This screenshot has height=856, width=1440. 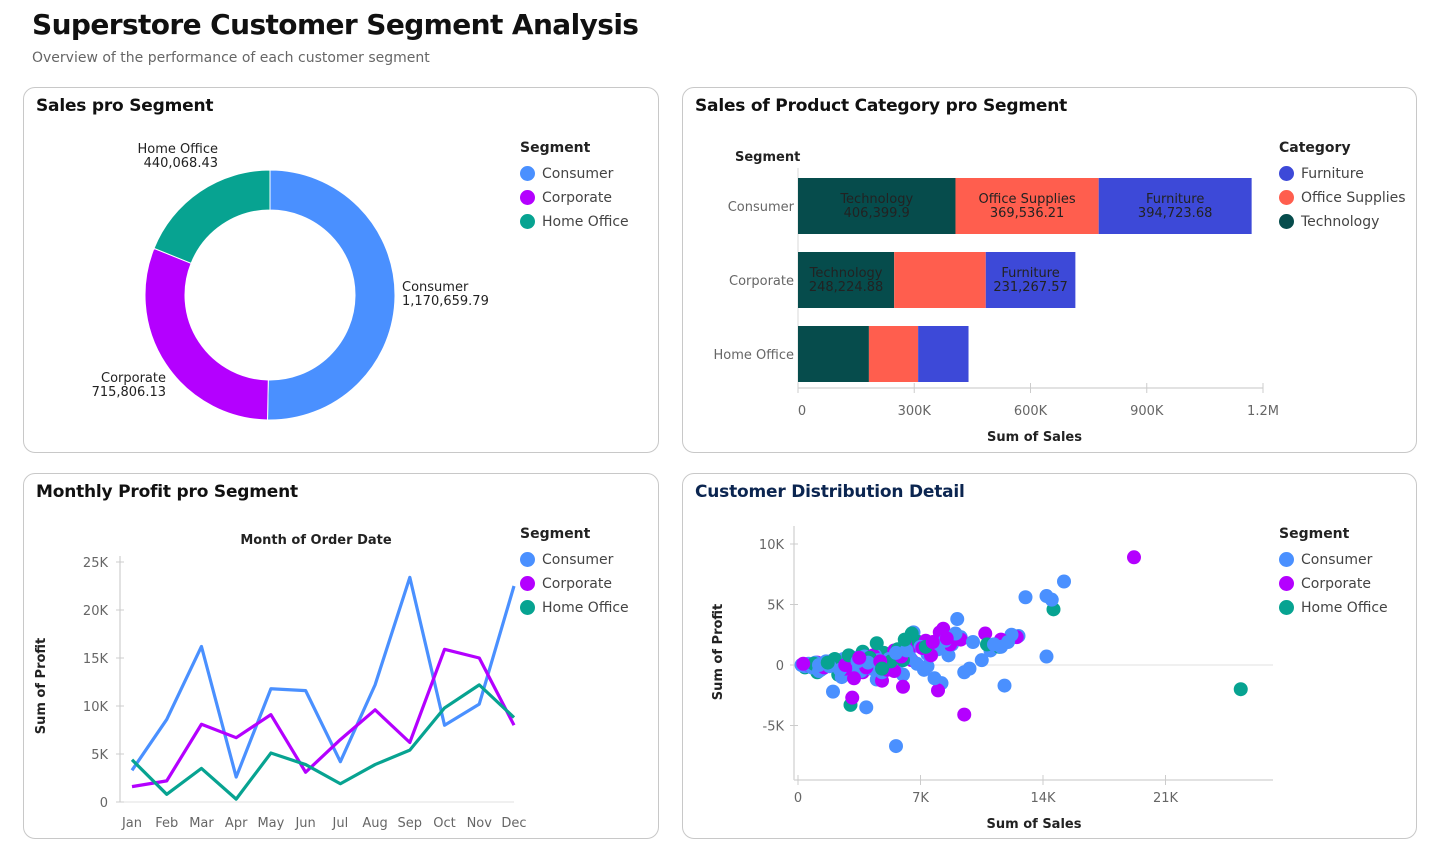 I want to click on y-axis-title: Sum of Profit, so click(x=718, y=652).